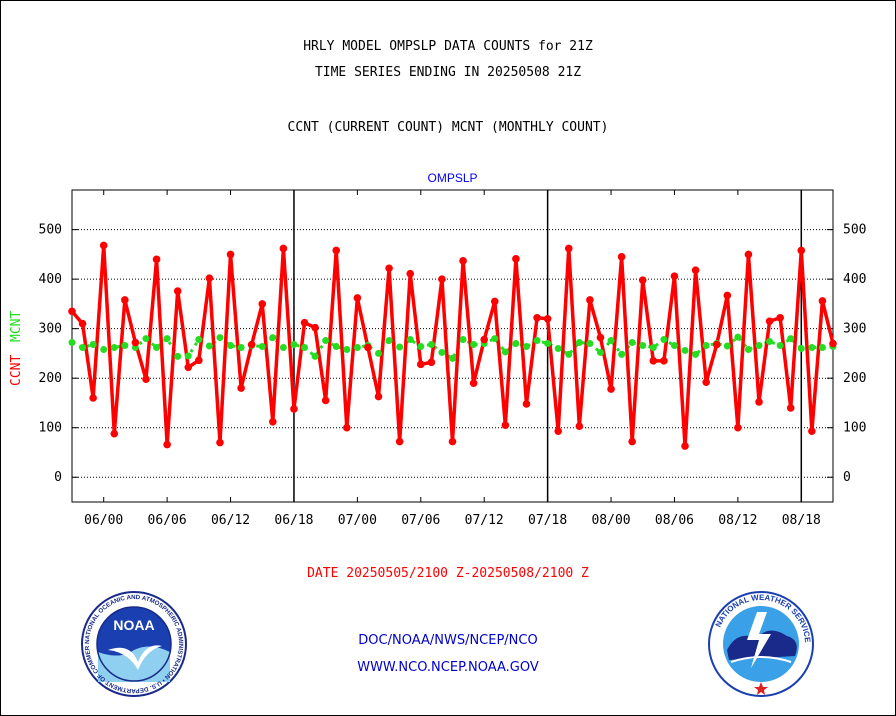 Image resolution: width=896 pixels, height=716 pixels. I want to click on y-tick-label-right: 500, so click(854, 230).